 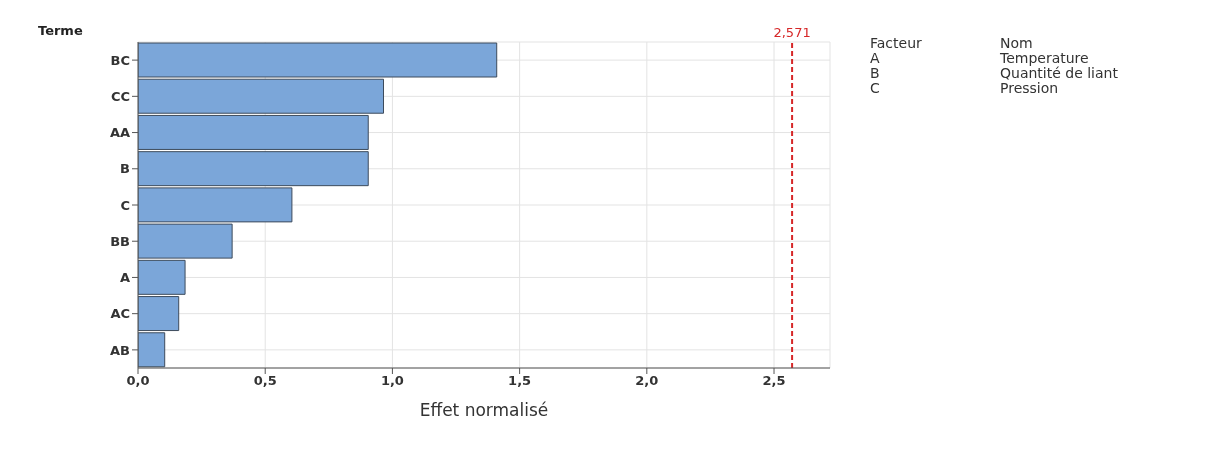 What do you see at coordinates (125, 205) in the screenshot?
I see `y-tick-label: C` at bounding box center [125, 205].